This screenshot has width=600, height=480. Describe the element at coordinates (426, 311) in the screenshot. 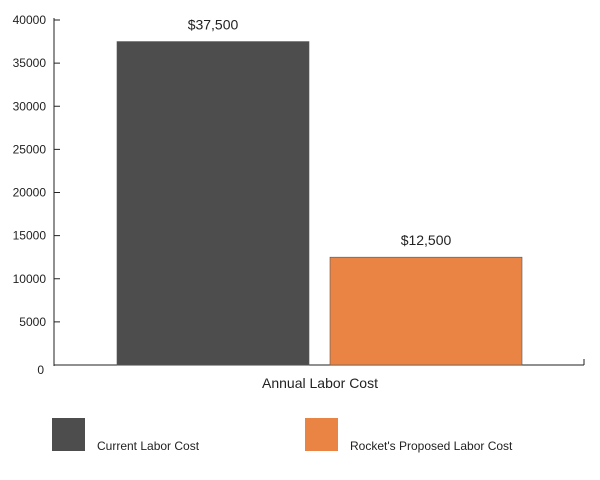

I see `bar` at that location.